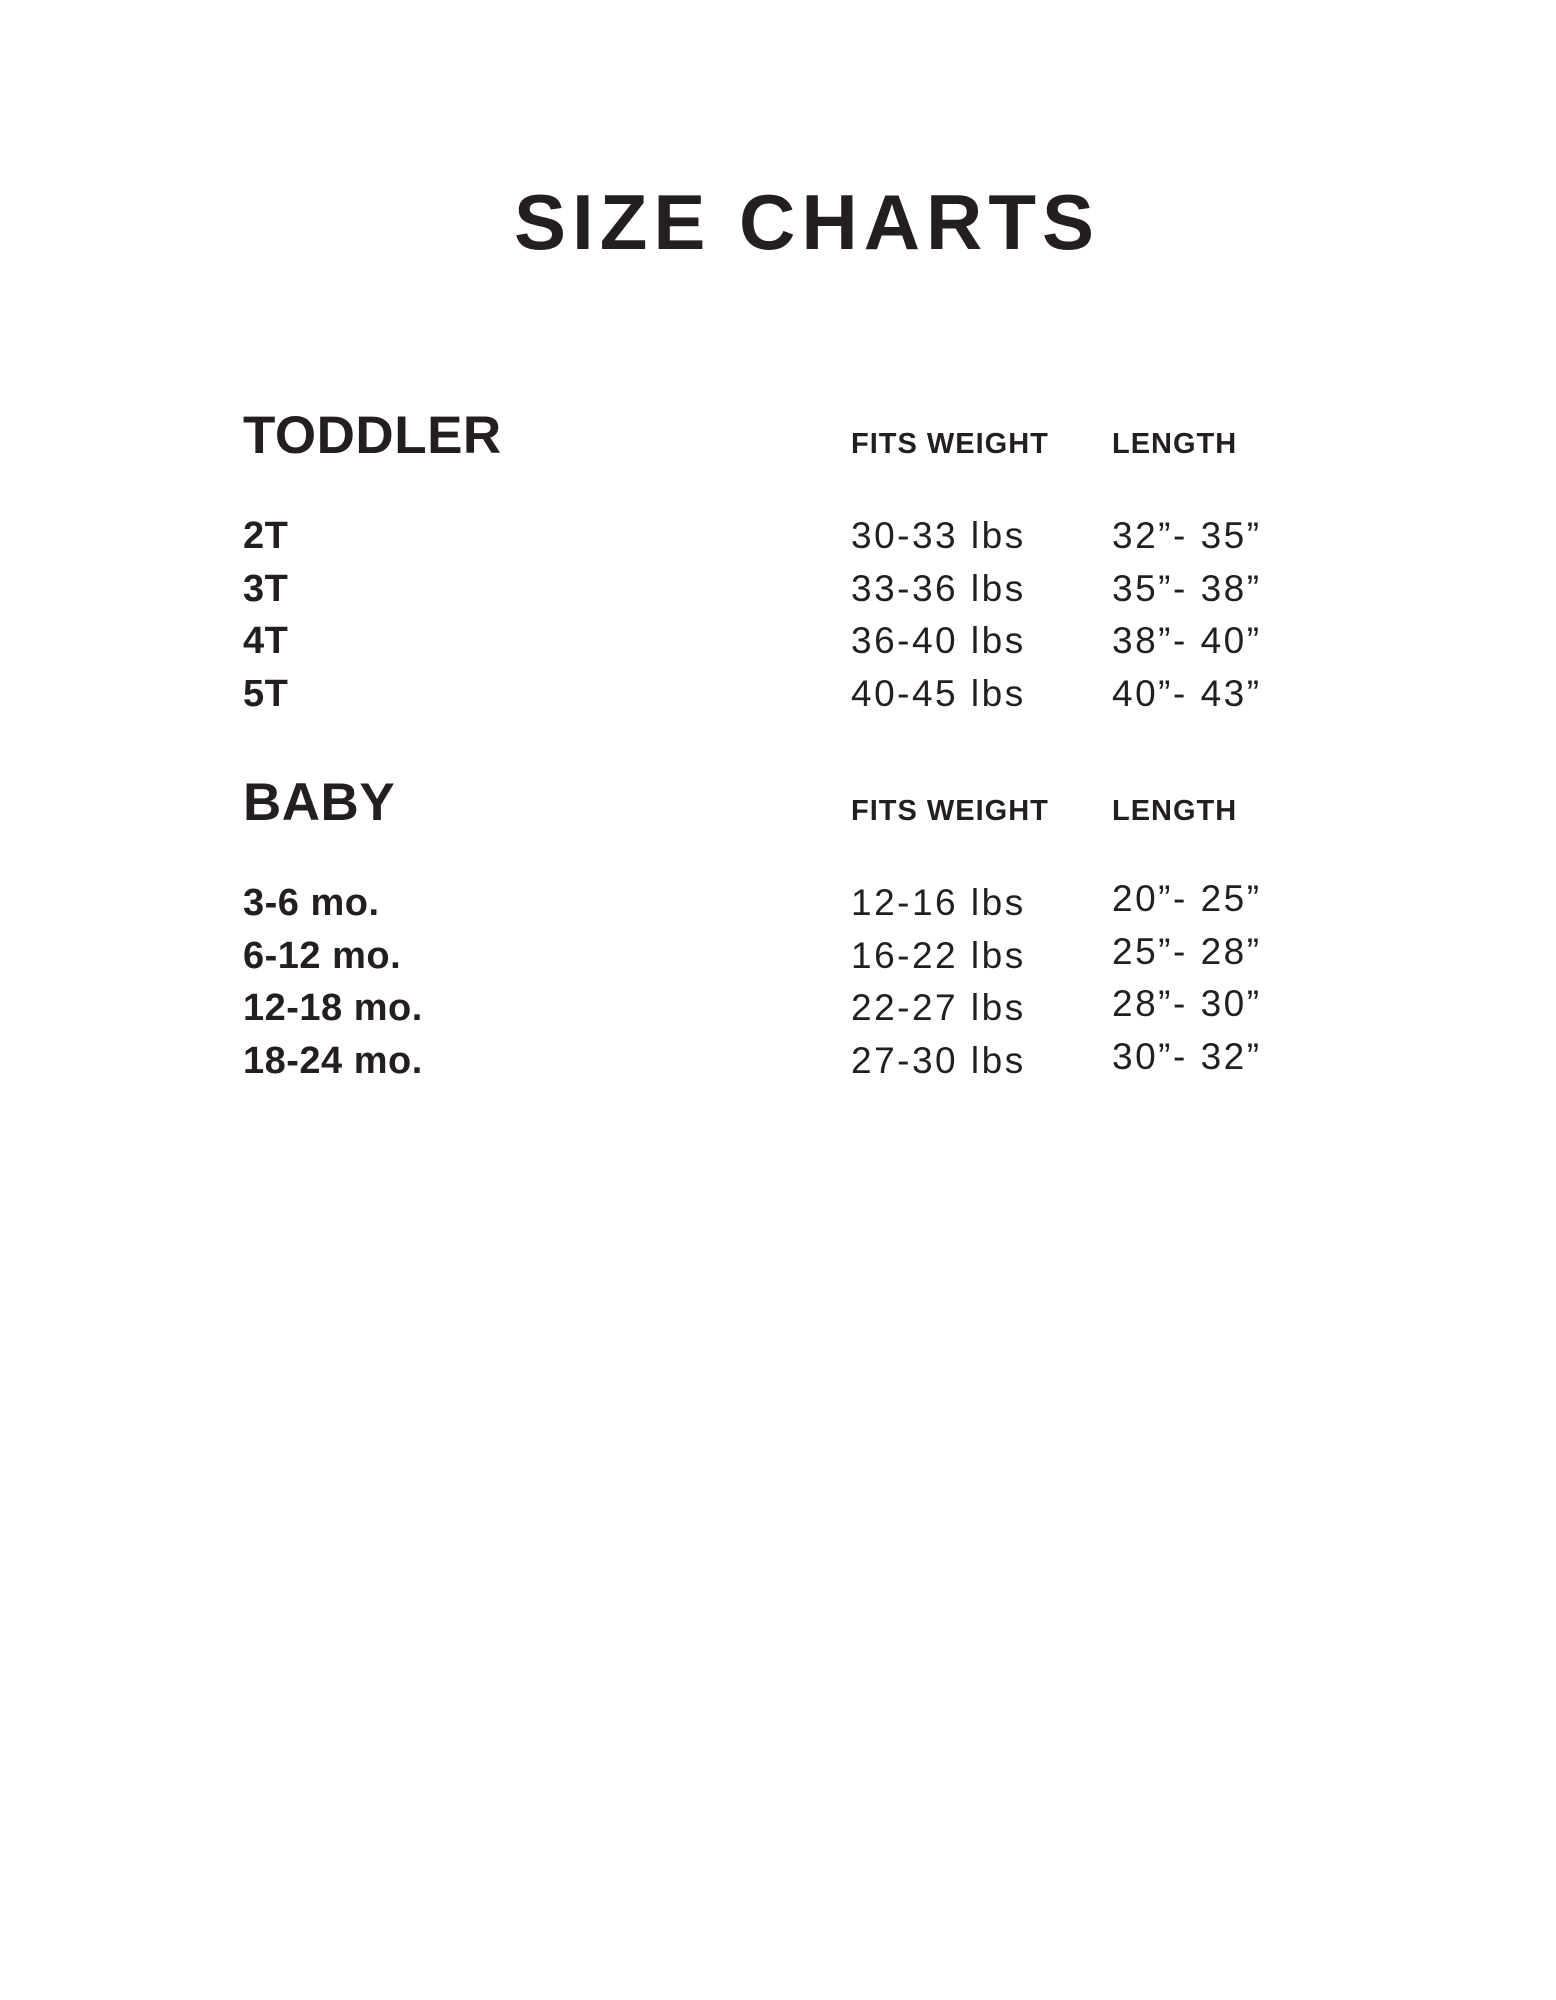 This screenshot has height=2000, width=1556. I want to click on weight-value: 30-33 lbs, so click(938, 535).